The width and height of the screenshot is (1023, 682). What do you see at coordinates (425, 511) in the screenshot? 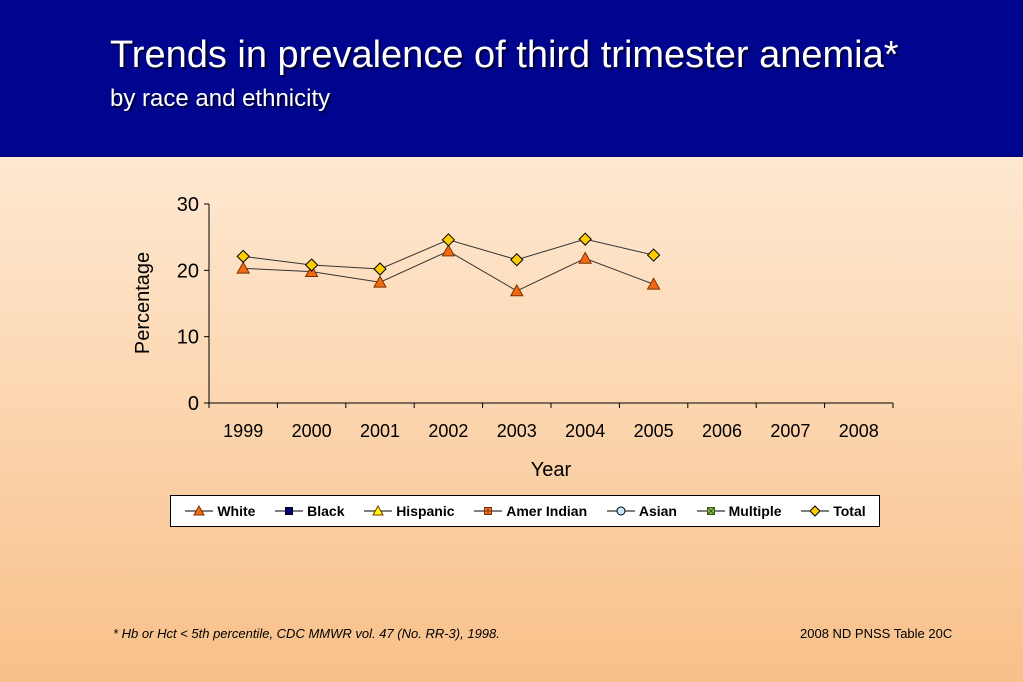
I see `legend-label: Hispanic` at bounding box center [425, 511].